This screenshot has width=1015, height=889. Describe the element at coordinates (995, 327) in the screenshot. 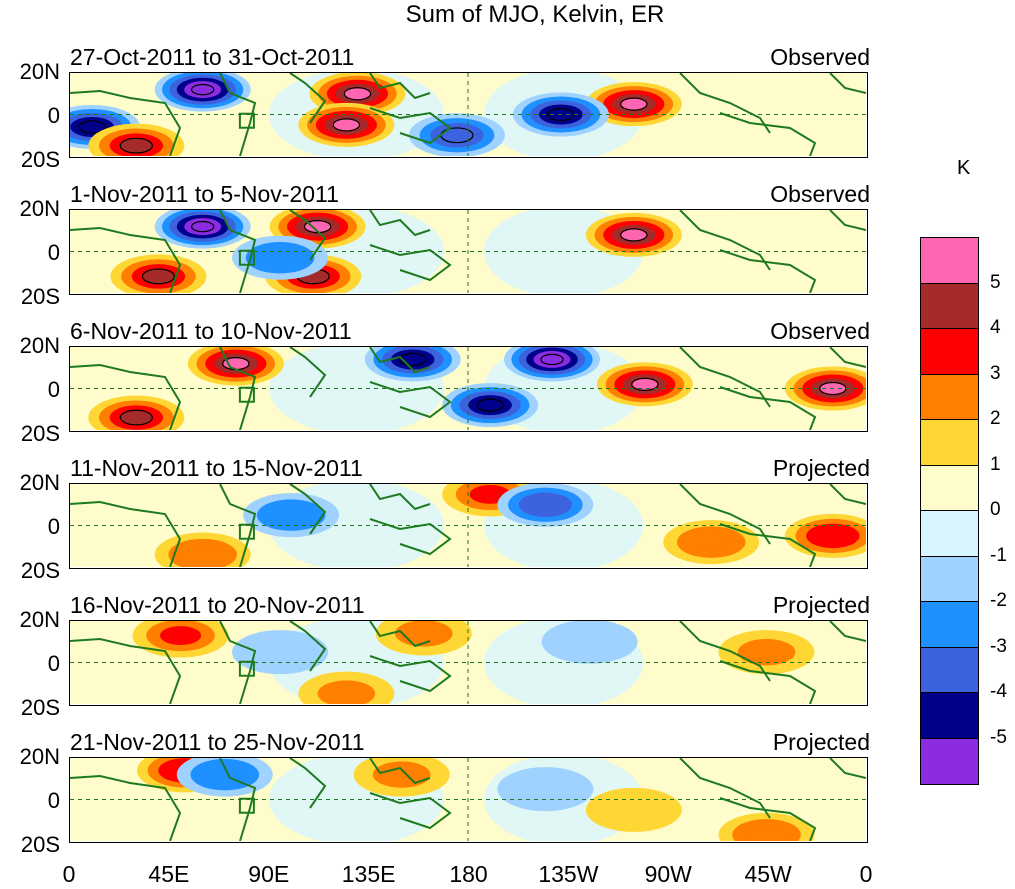

I see `colorbar-tick-label: 4` at that location.